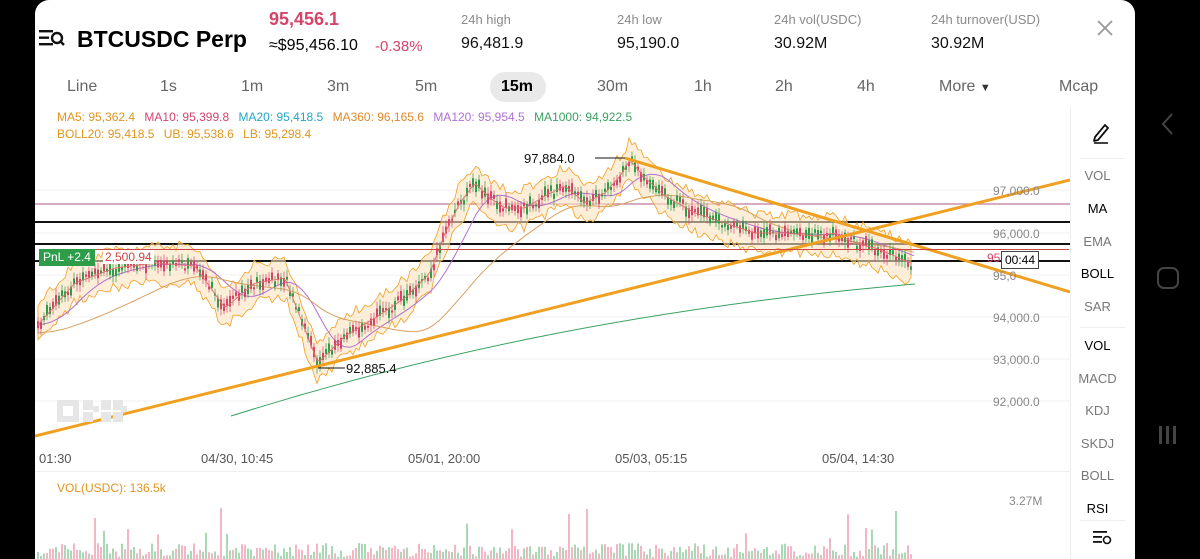 The width and height of the screenshot is (1200, 559). What do you see at coordinates (1097, 208) in the screenshot?
I see `side-ma: MA` at bounding box center [1097, 208].